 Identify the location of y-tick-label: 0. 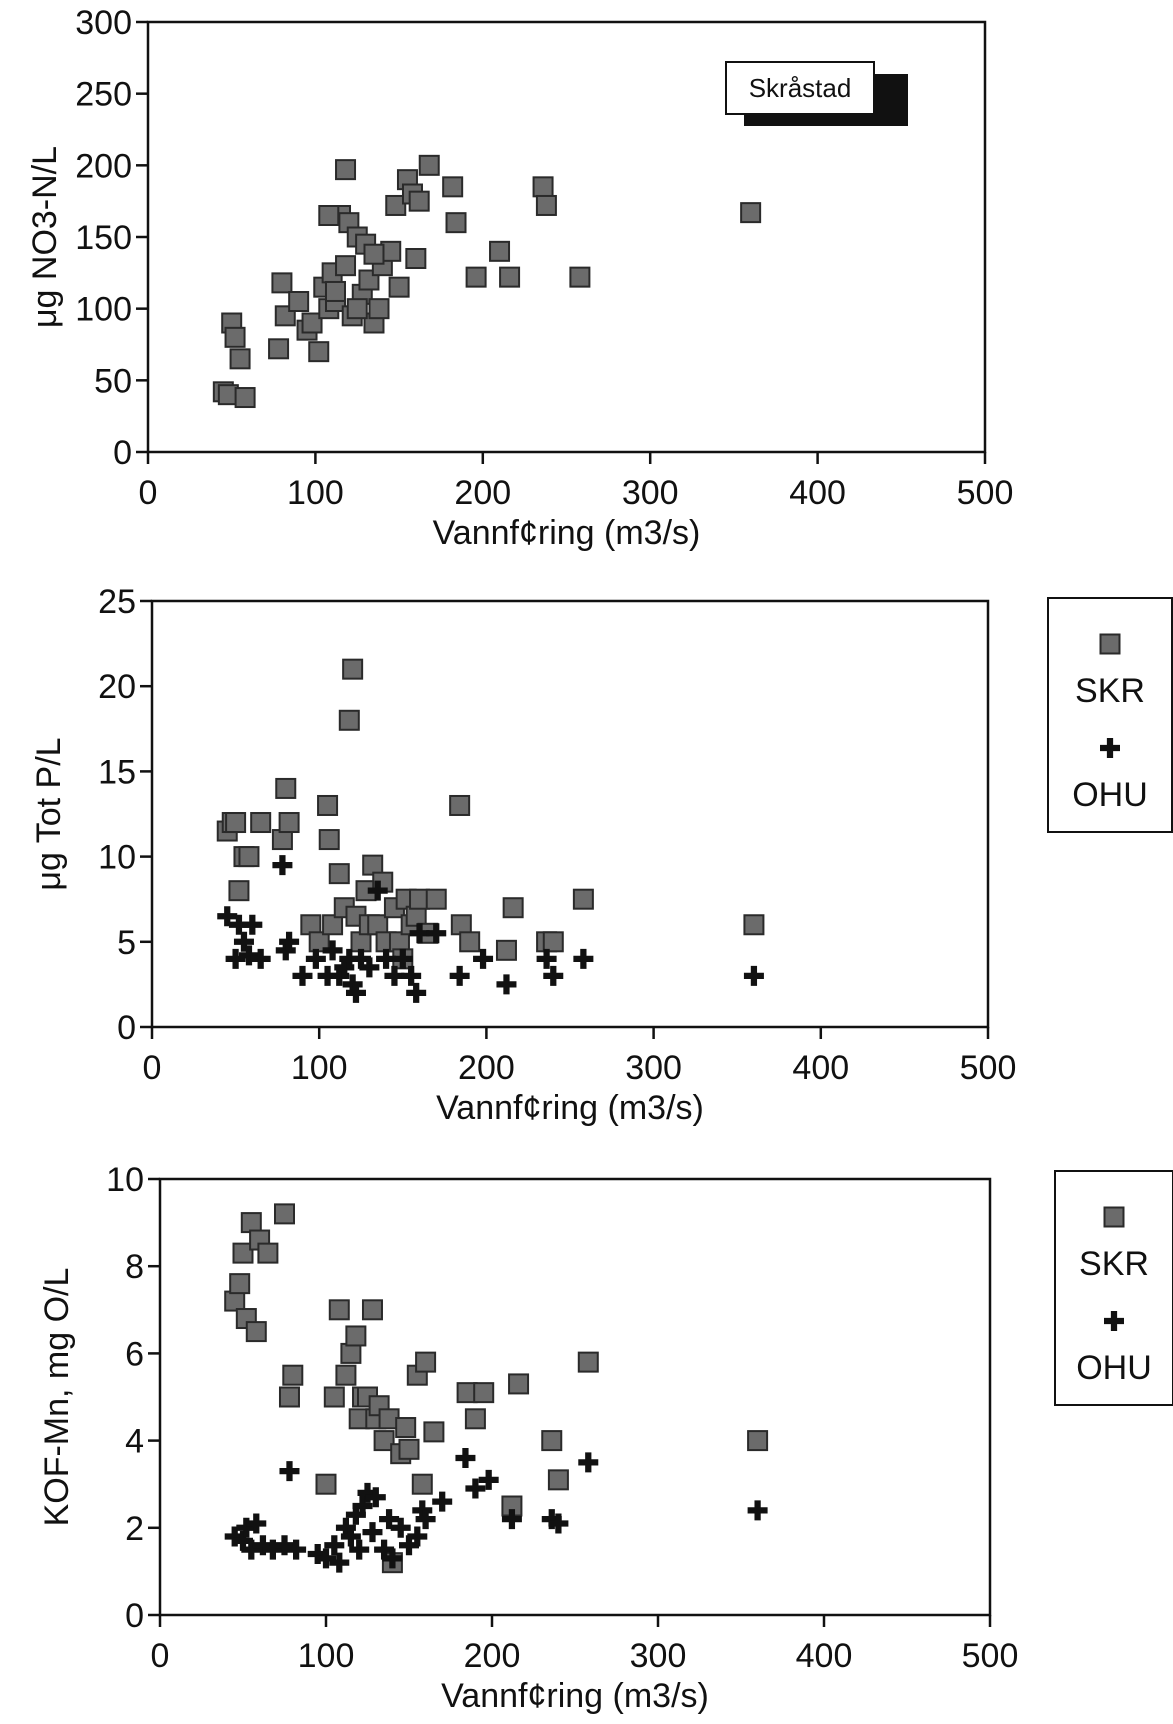
(122, 453).